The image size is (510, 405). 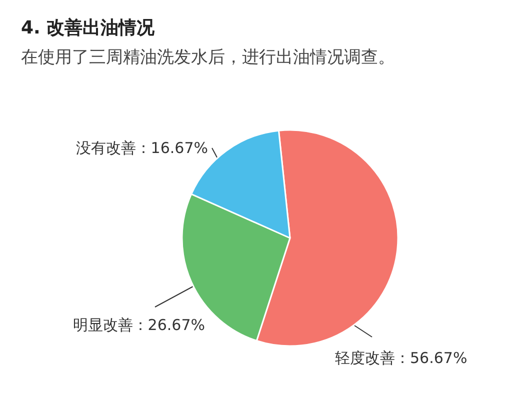 What do you see at coordinates (138, 325) in the screenshot?
I see `slice-label: 明显改善：26.67%` at bounding box center [138, 325].